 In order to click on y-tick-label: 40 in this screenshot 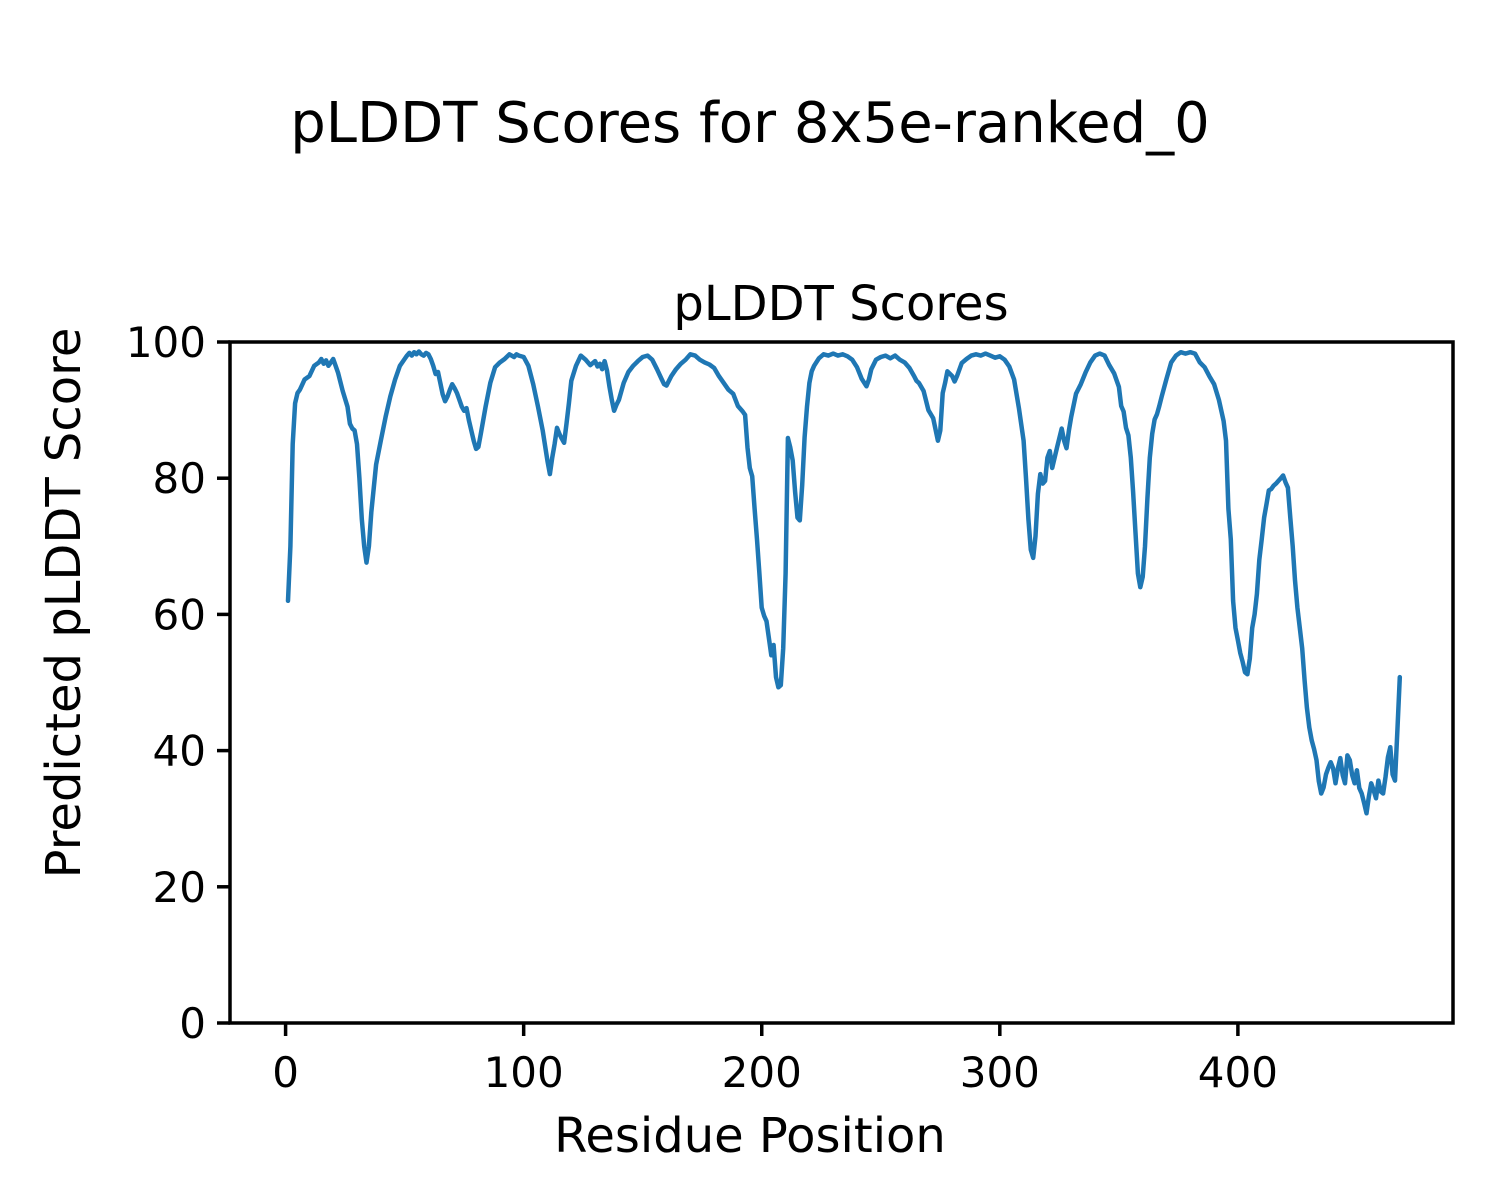, I will do `click(179, 751)`.